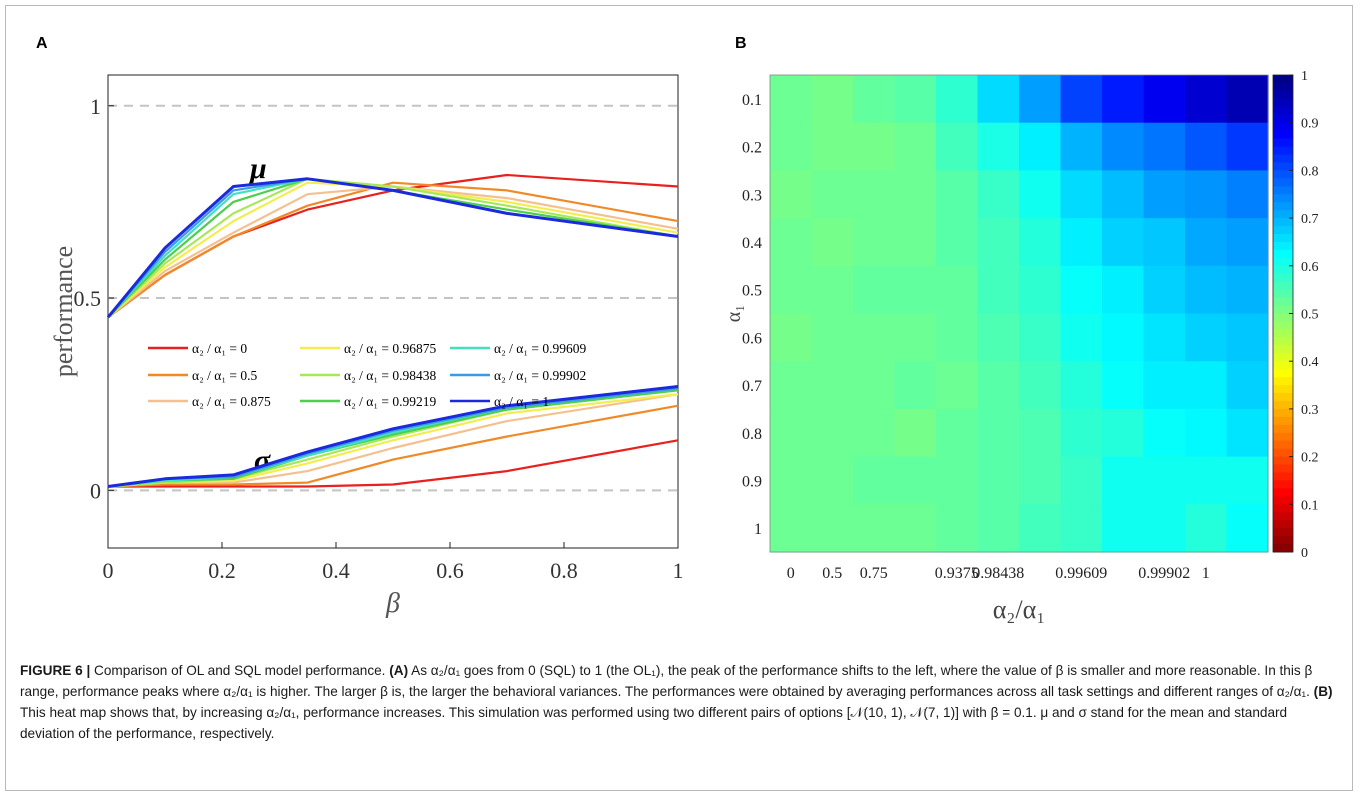 The height and width of the screenshot is (798, 1360). Describe the element at coordinates (752, 291) in the screenshot. I see `heatmap-y-tick-label: 0.5` at that location.